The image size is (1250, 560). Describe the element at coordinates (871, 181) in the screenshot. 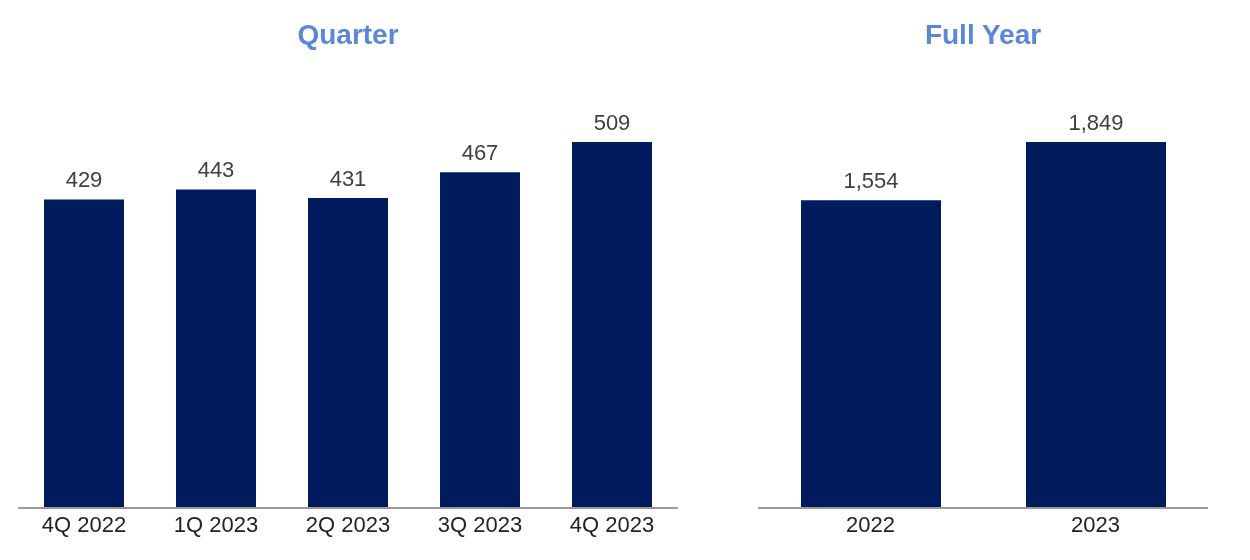

I see `data-label: 1,554` at that location.